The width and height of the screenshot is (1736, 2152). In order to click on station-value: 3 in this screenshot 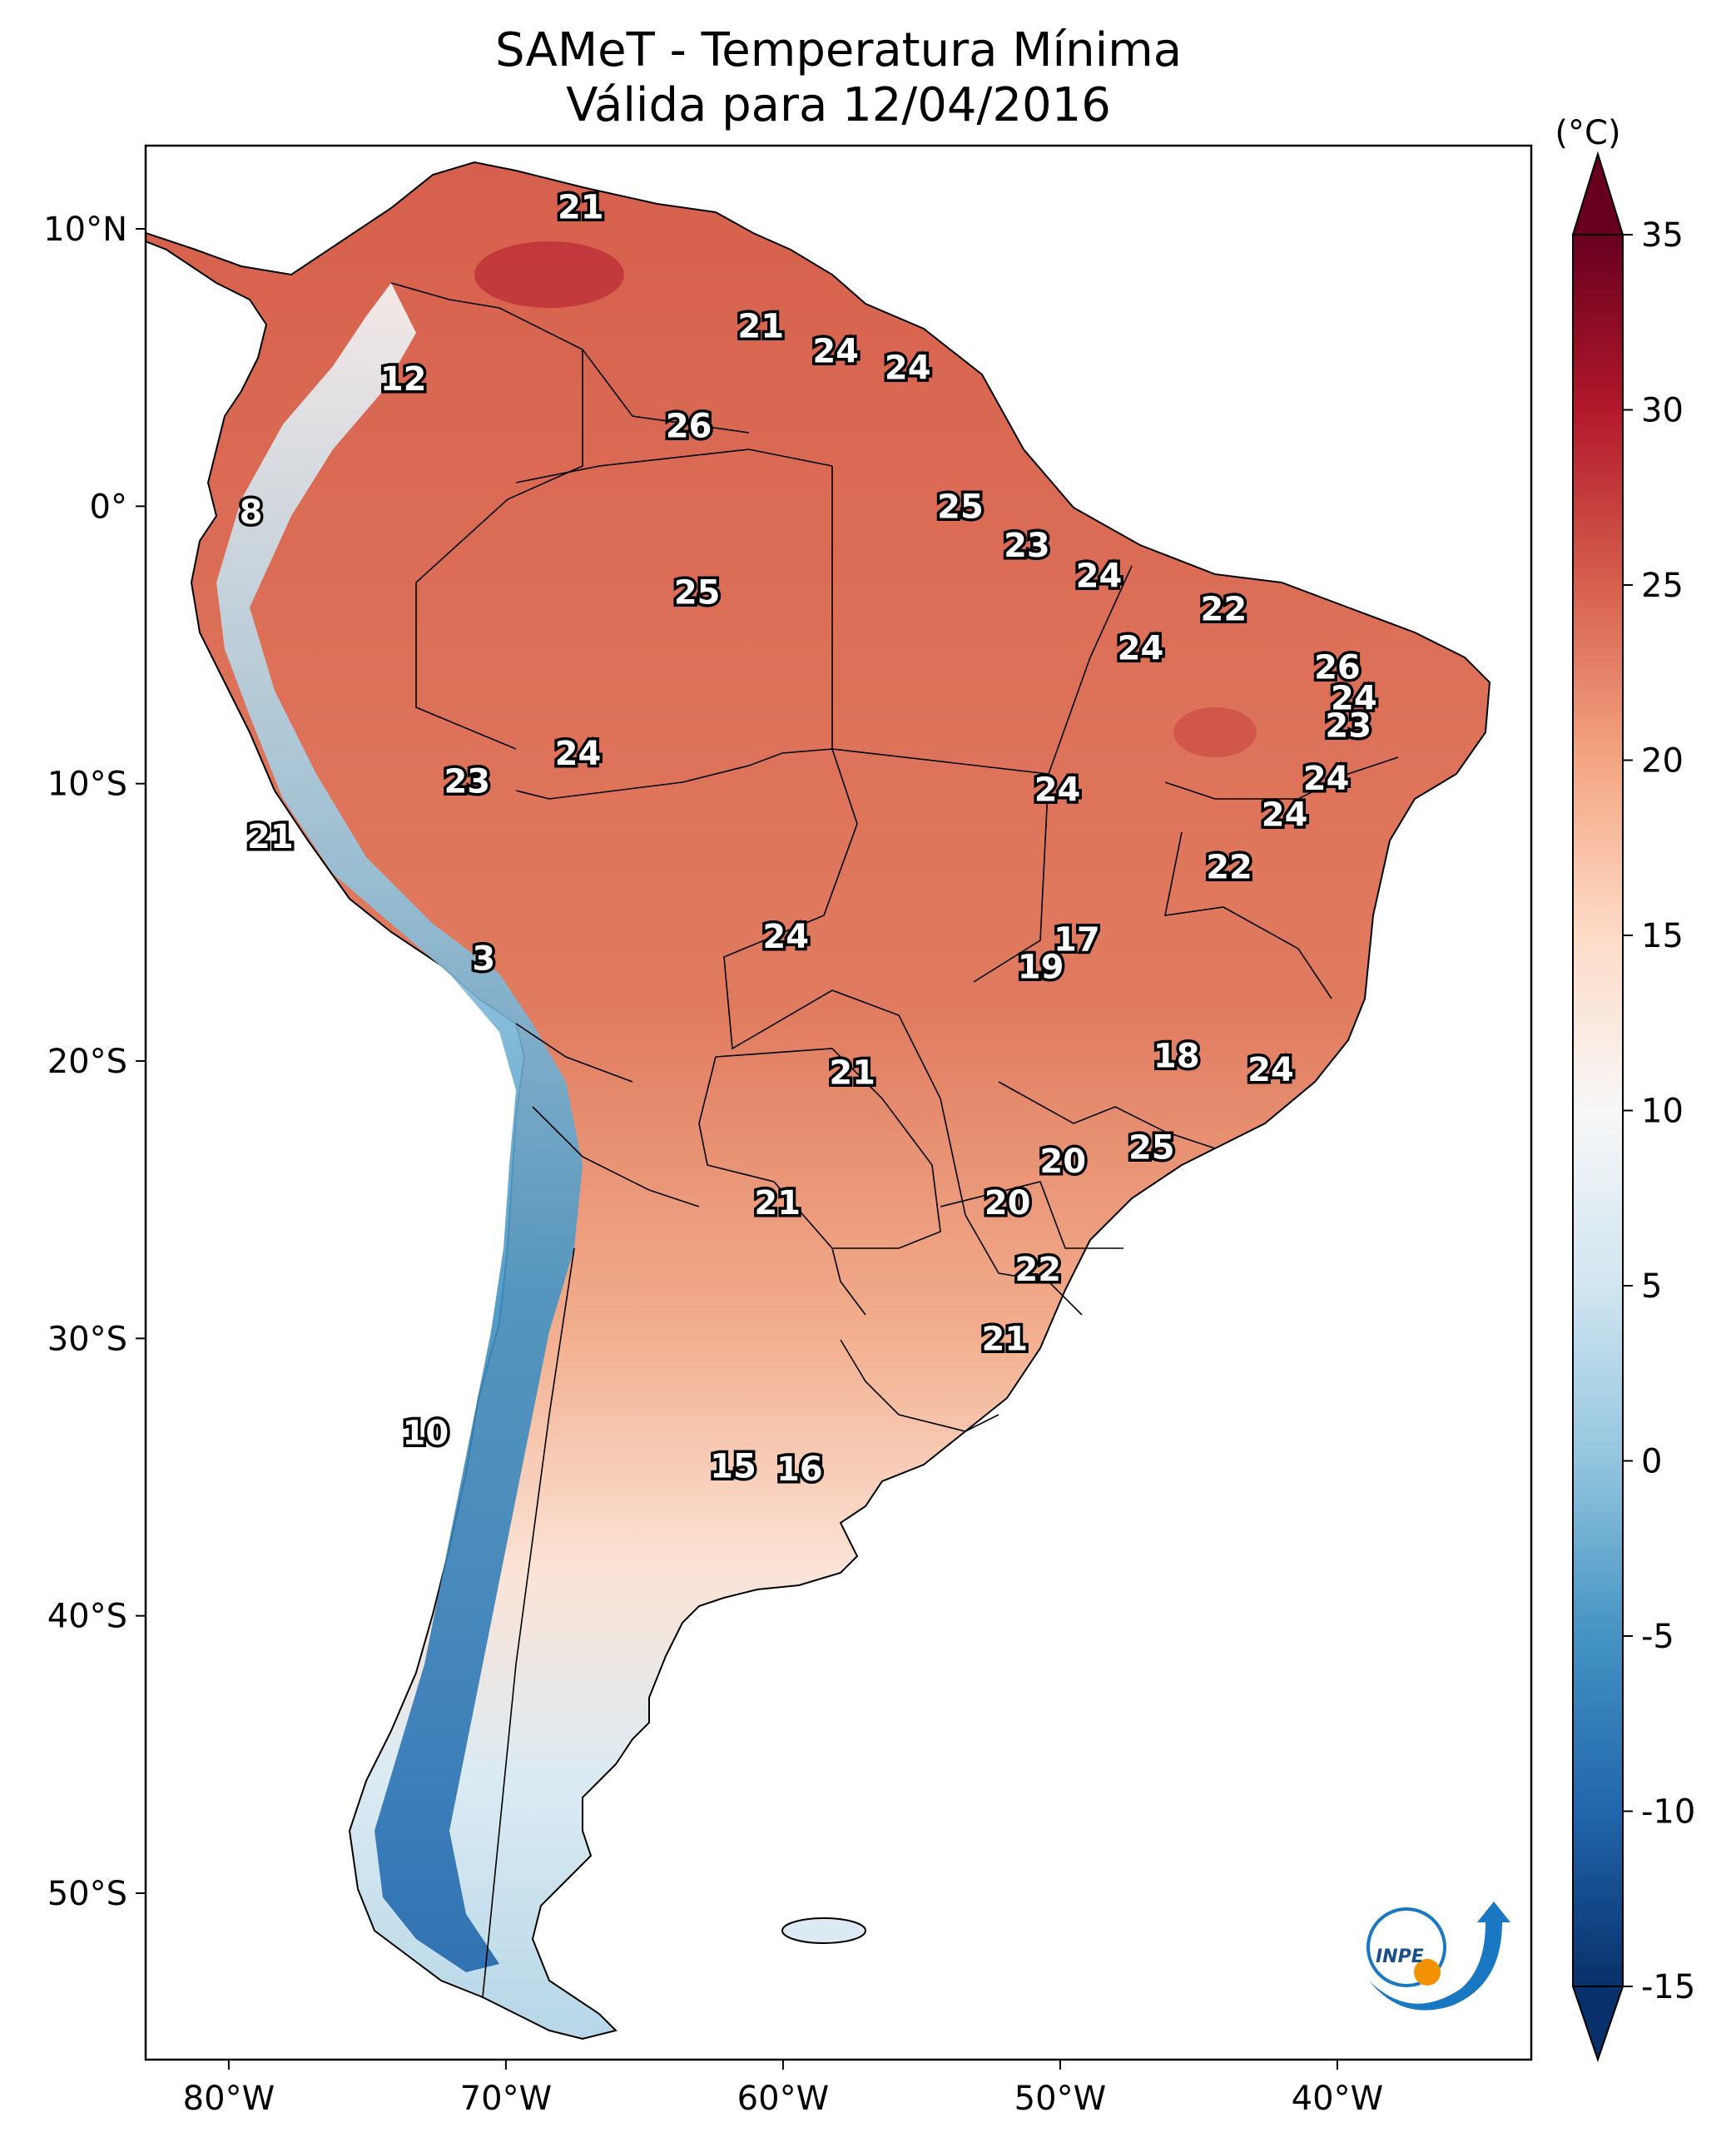, I will do `click(483, 959)`.